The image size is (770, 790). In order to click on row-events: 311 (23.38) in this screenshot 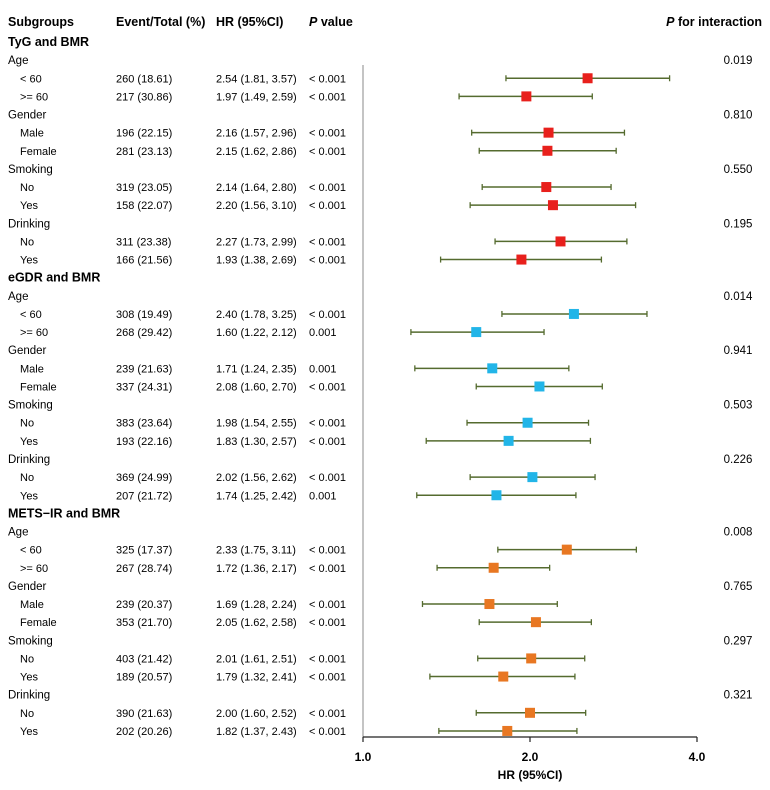, I will do `click(143, 242)`.